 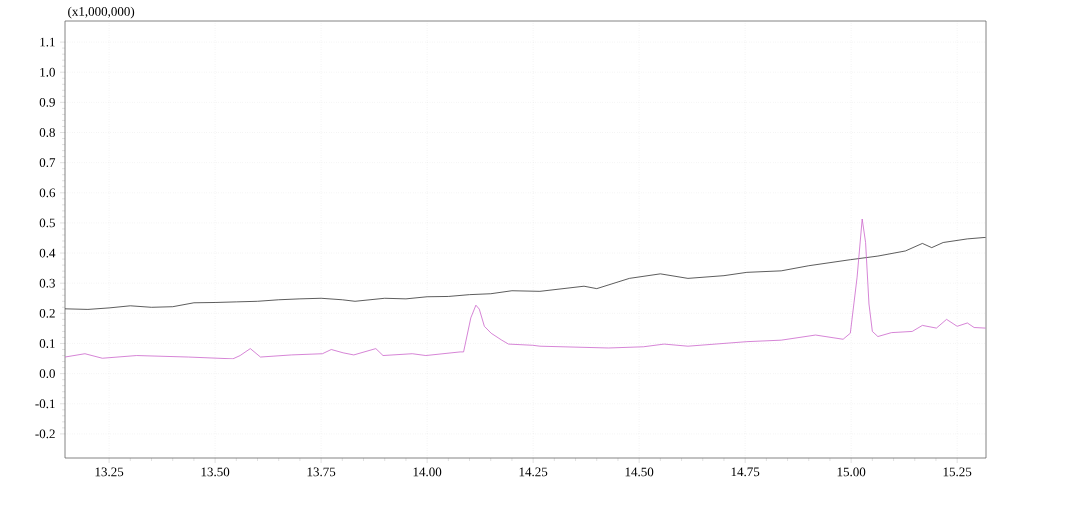 I want to click on y-tick-label: -0.2, so click(x=45, y=434).